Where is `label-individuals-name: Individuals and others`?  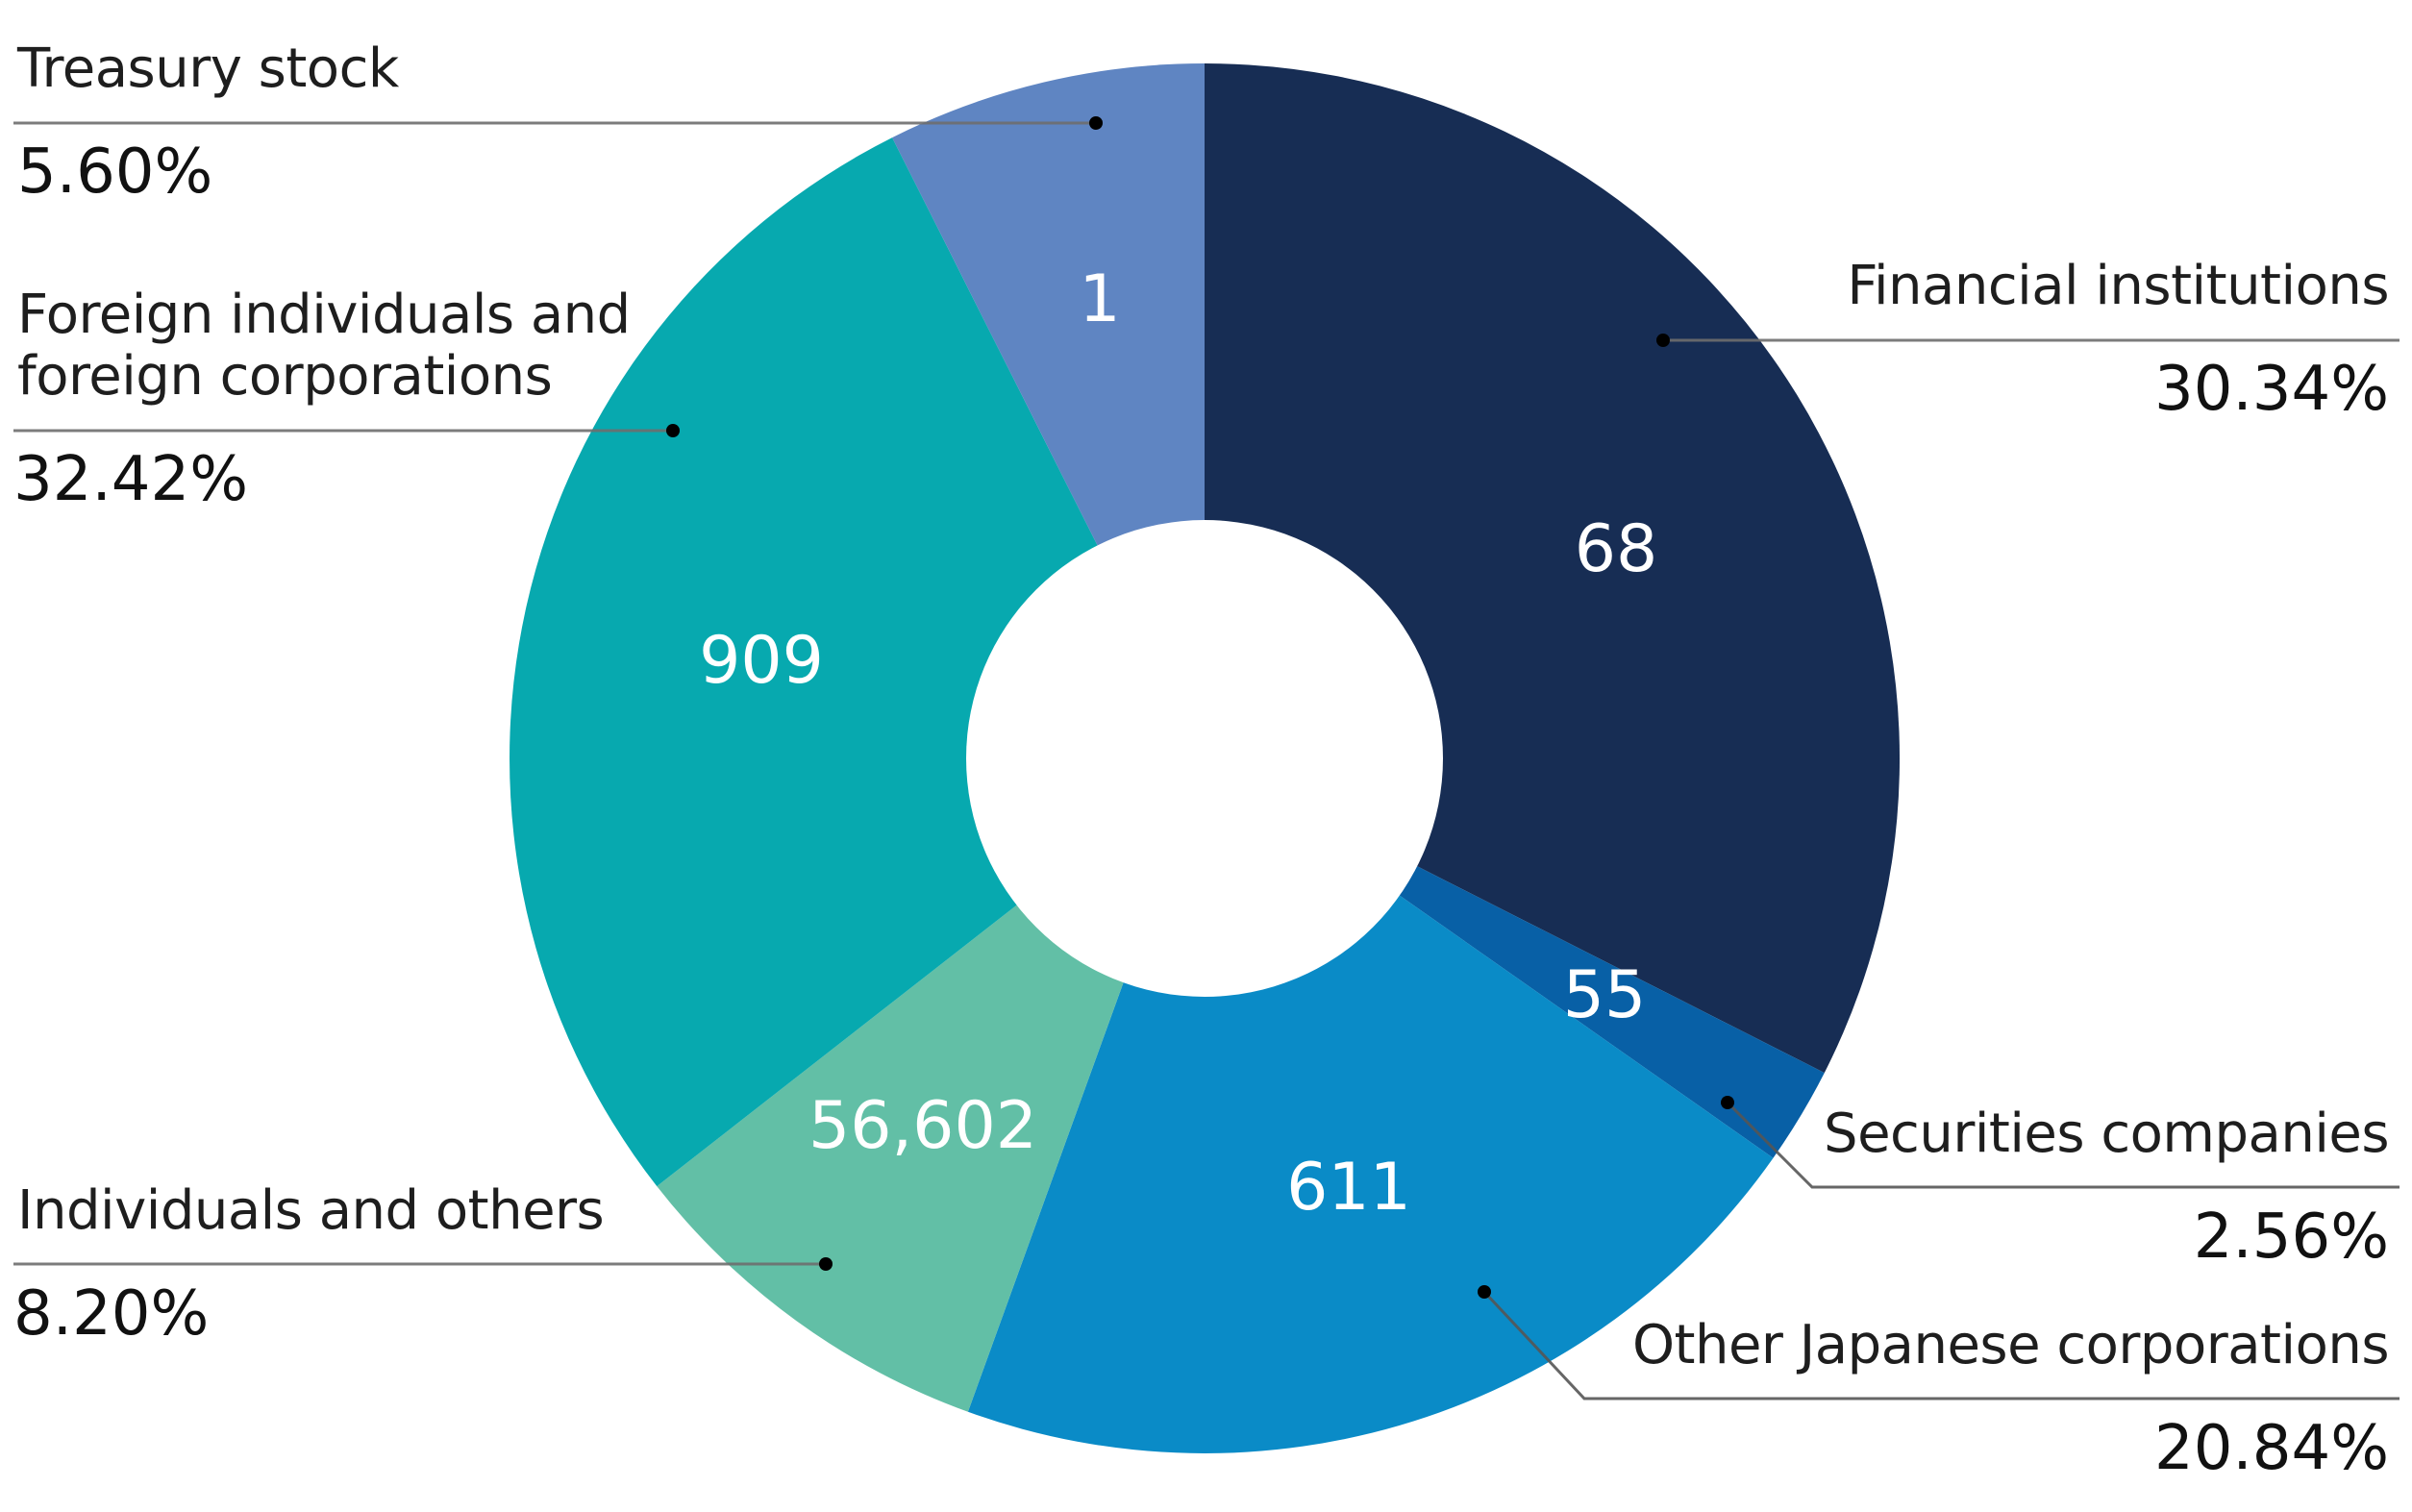
label-individuals-name: Individuals and others is located at coordinates (311, 1210).